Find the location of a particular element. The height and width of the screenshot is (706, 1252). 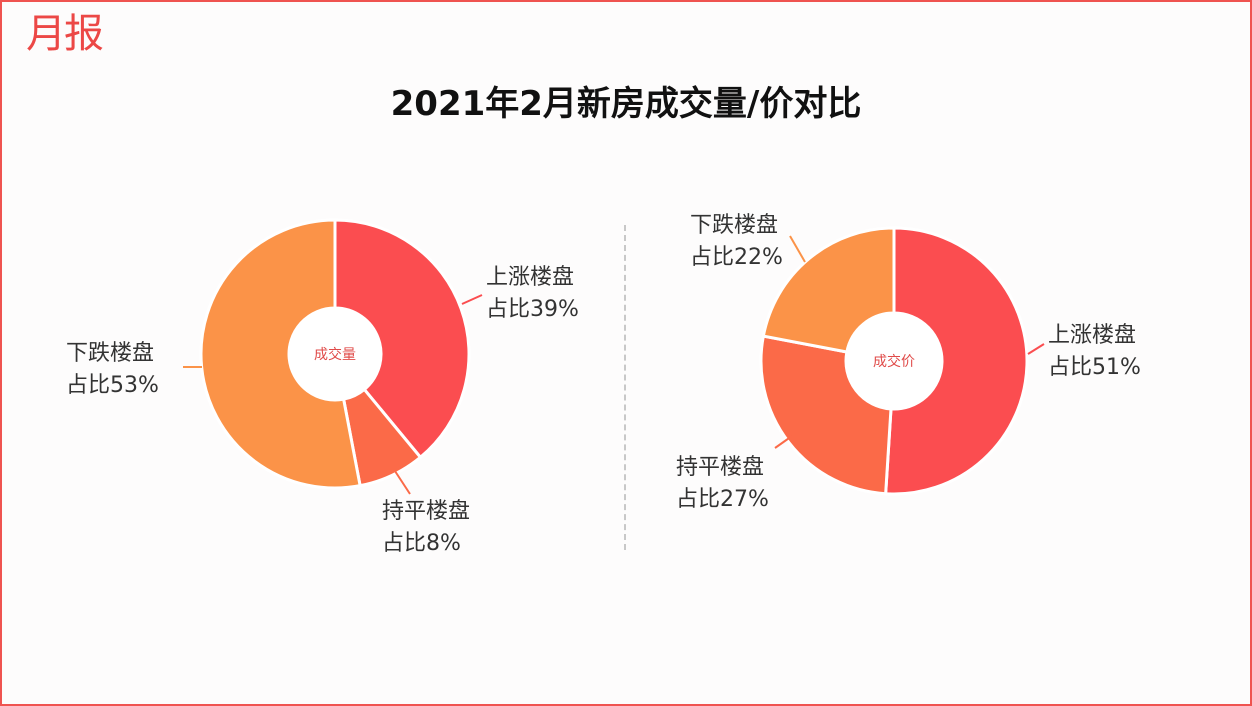

chart-divider is located at coordinates (625, 387).